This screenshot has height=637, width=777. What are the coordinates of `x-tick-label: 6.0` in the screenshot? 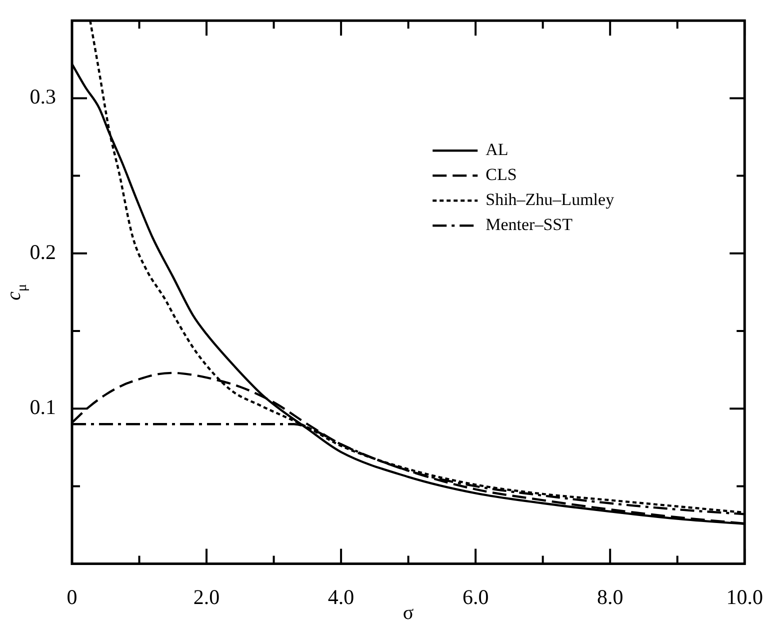 It's located at (475, 596).